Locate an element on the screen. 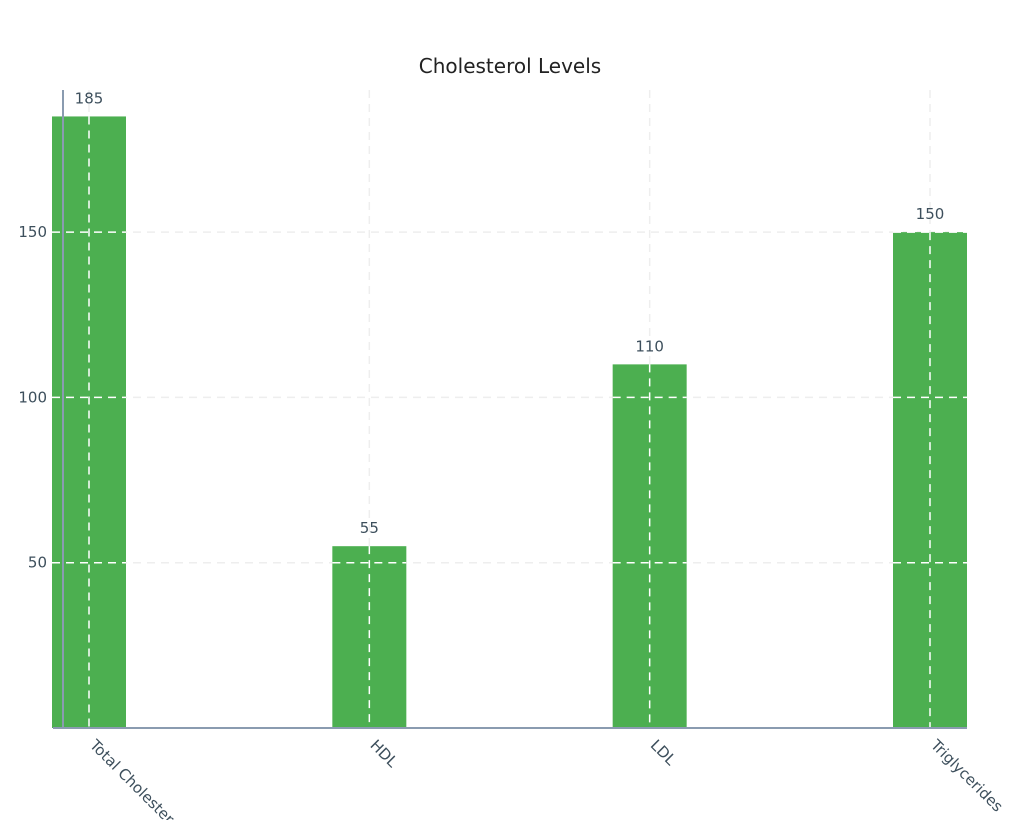  x-tick-label-1: HDL is located at coordinates (384, 753).